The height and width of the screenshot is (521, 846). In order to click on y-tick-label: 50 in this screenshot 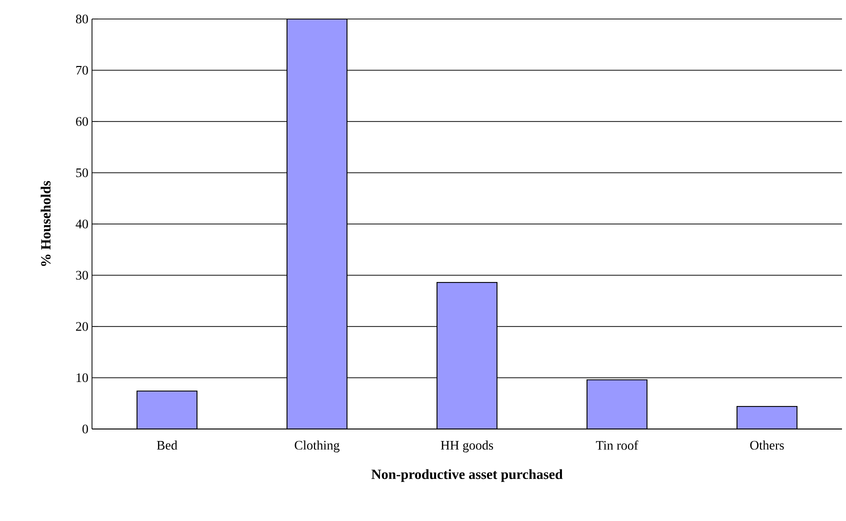, I will do `click(82, 173)`.